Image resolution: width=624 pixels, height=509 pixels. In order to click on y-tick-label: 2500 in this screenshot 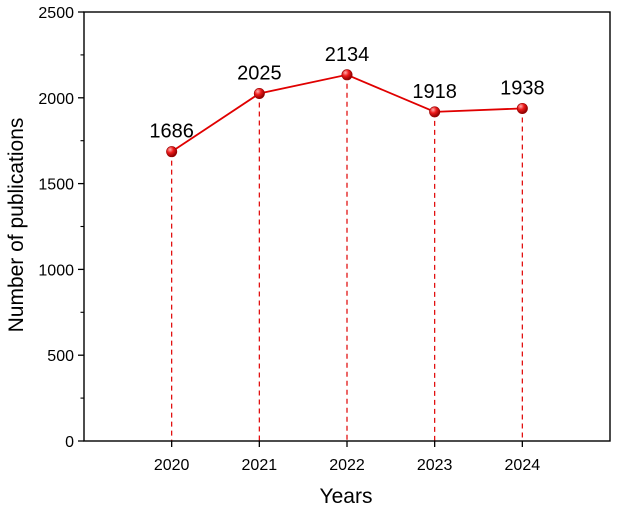, I will do `click(56, 13)`.